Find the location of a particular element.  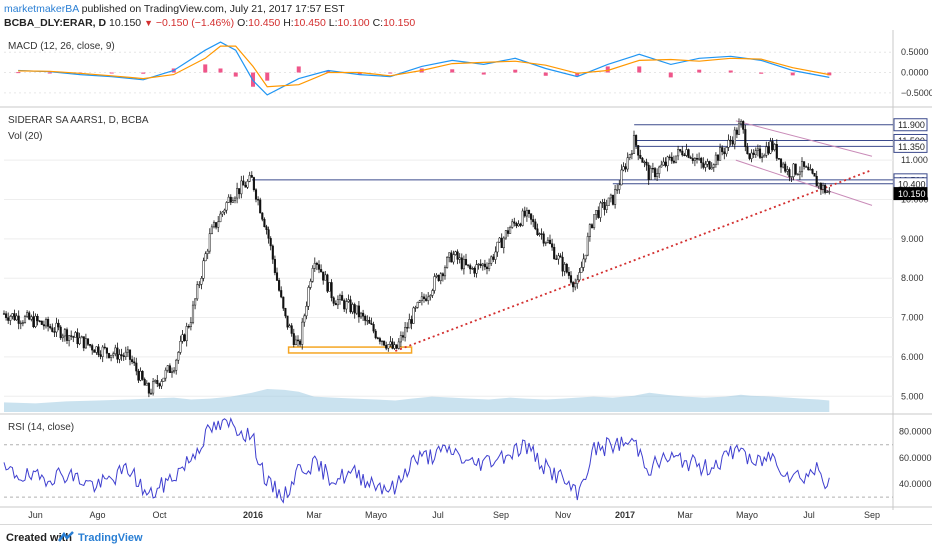

price-tick-label: 5.000 is located at coordinates (912, 396).